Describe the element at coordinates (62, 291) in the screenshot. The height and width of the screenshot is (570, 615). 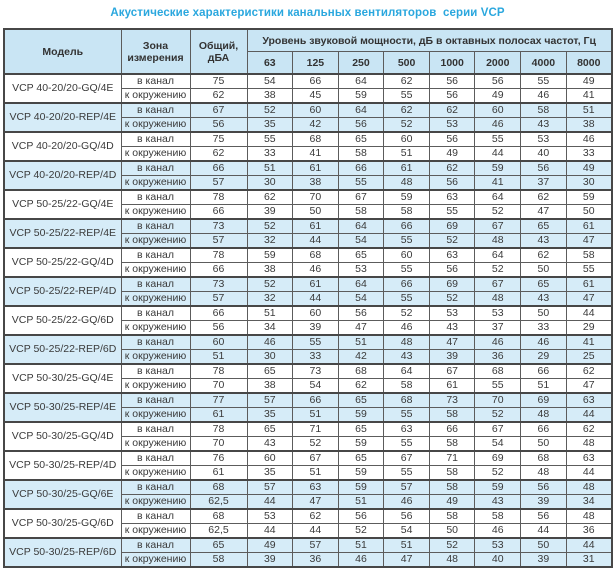
I see `model-cell: VCP 50-25/22-REP/4D` at that location.